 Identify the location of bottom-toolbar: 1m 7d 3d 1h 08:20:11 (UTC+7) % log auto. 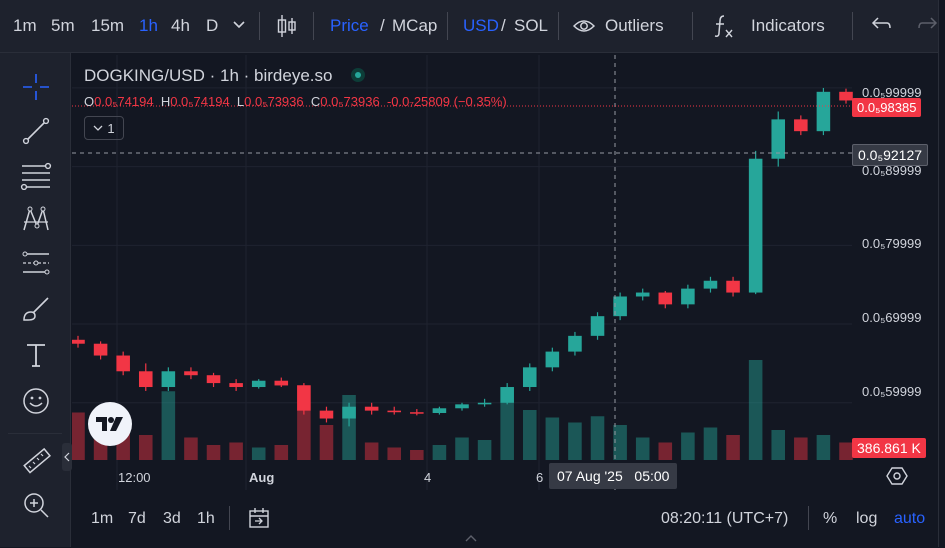
(505, 519).